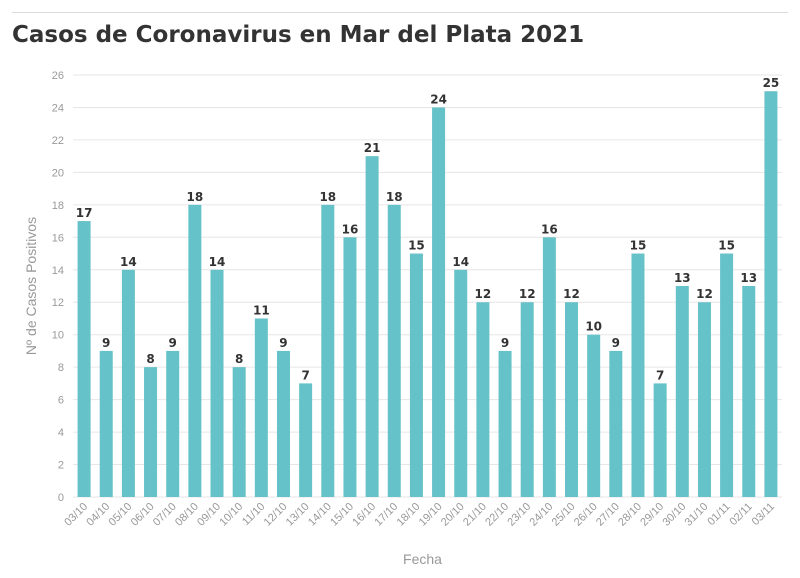  What do you see at coordinates (741, 514) in the screenshot?
I see `x-tick-label: 02/11` at bounding box center [741, 514].